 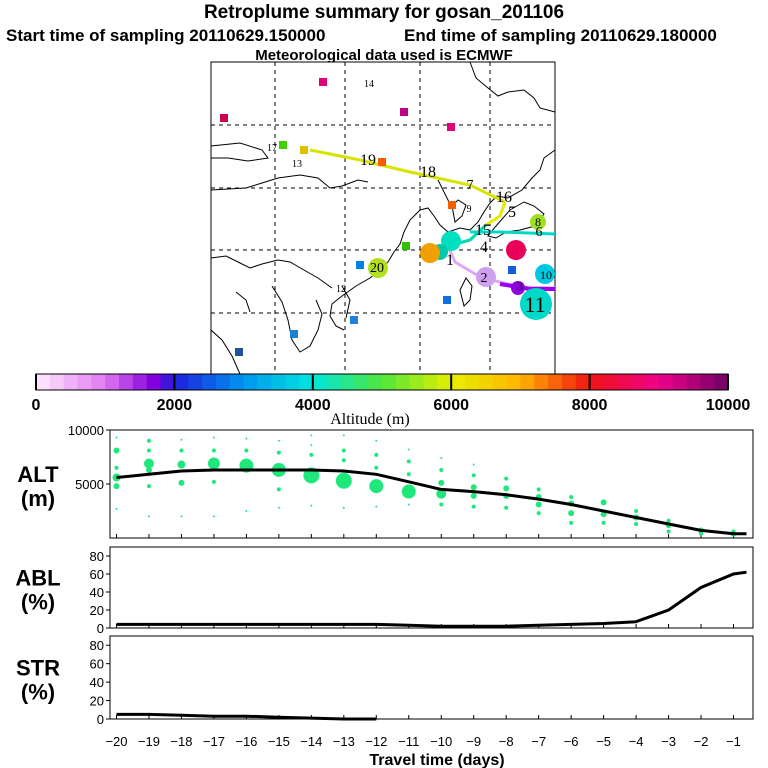 What do you see at coordinates (36, 405) in the screenshot?
I see `colorbar-tick-label: 0` at bounding box center [36, 405].